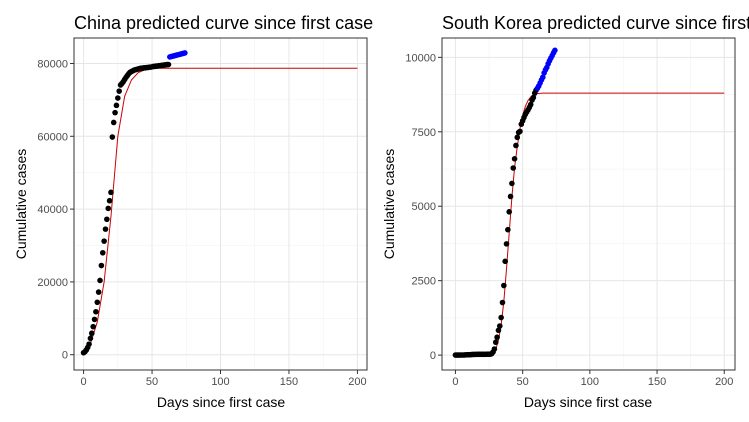  Describe the element at coordinates (52, 210) in the screenshot. I see `y-tick-label: 40000` at that location.